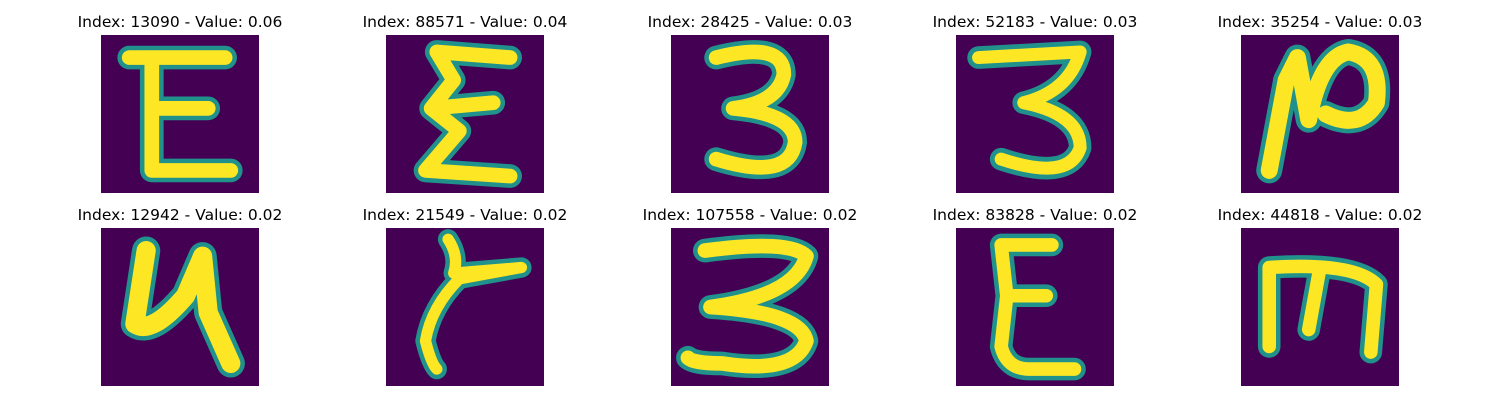  I want to click on panel-title: Index: 12942 - Value: 0.02, so click(180, 215).